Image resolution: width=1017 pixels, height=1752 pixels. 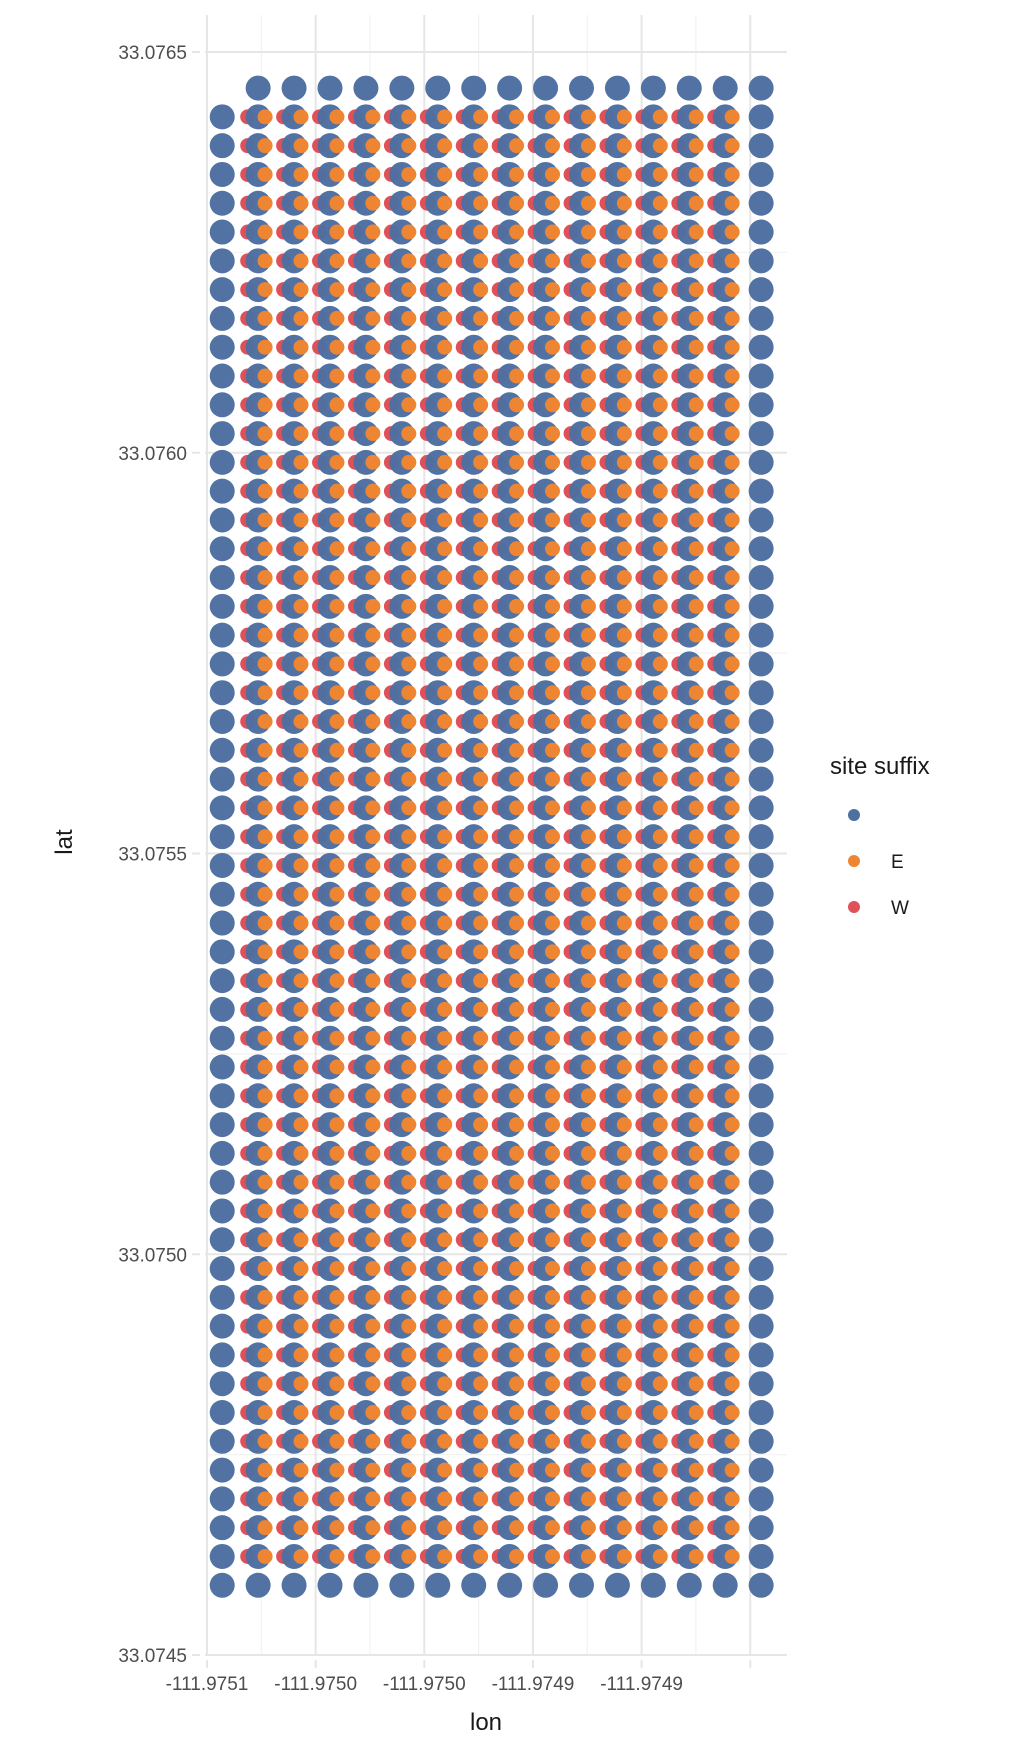 What do you see at coordinates (854, 815) in the screenshot?
I see `legend-key` at bounding box center [854, 815].